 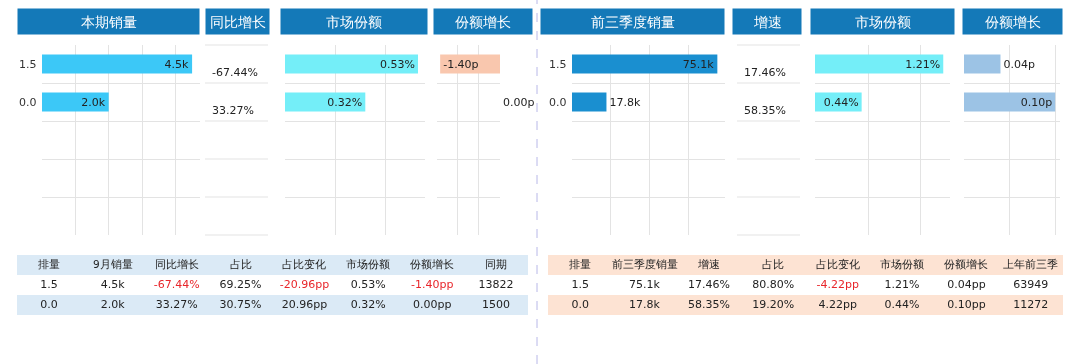 What do you see at coordinates (176, 284) in the screenshot?
I see `data-label: -67.44%` at bounding box center [176, 284].